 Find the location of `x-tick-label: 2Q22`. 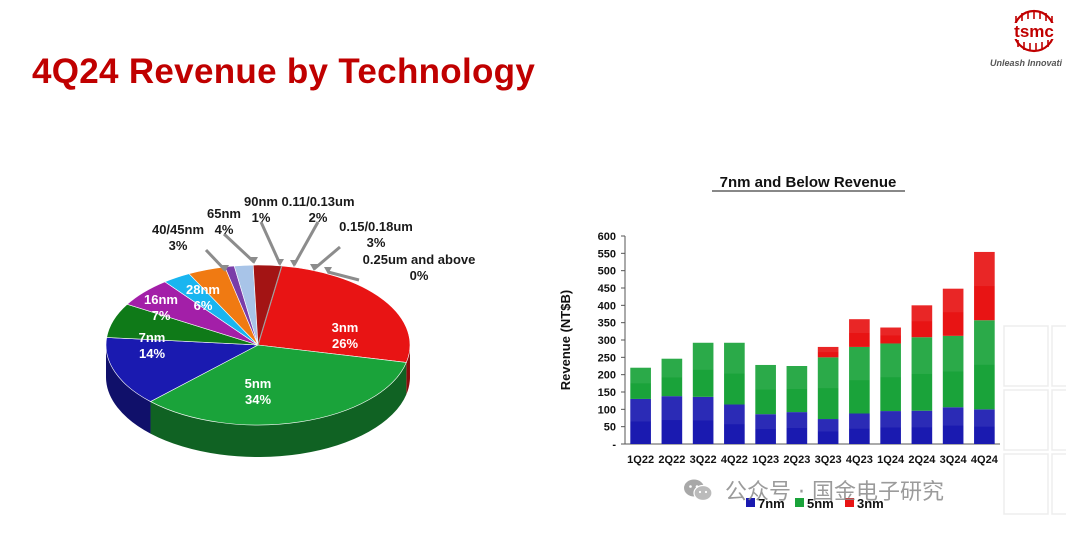

x-tick-label: 2Q22 is located at coordinates (671, 460).